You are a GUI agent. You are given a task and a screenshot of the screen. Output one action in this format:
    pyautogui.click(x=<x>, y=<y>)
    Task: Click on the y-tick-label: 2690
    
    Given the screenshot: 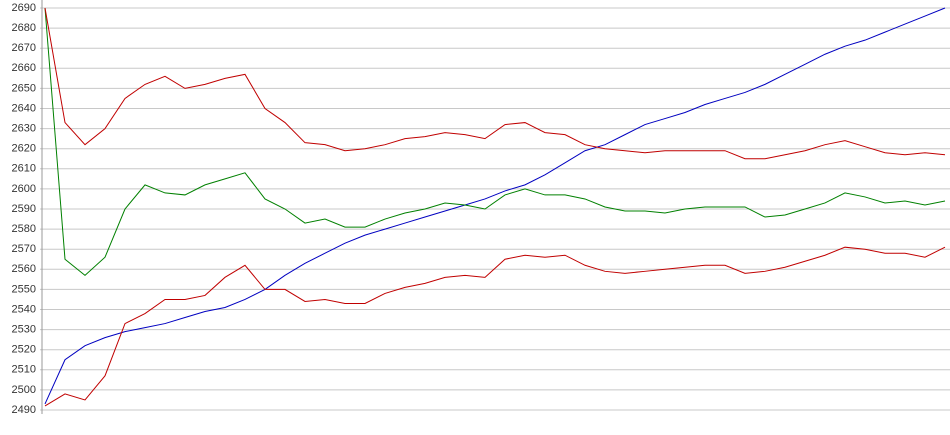 What is the action you would take?
    pyautogui.click(x=24, y=8)
    